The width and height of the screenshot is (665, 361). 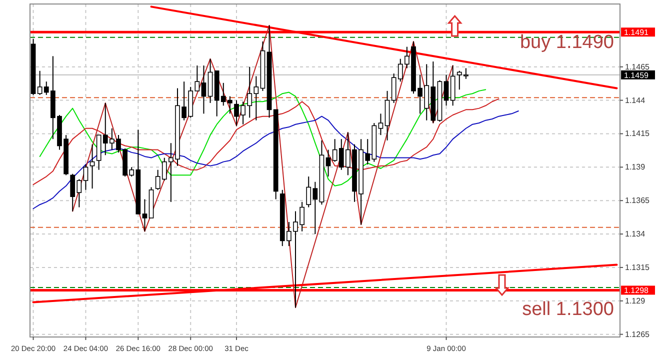 I want to click on y-tick-label: 1.1365, so click(x=637, y=201).